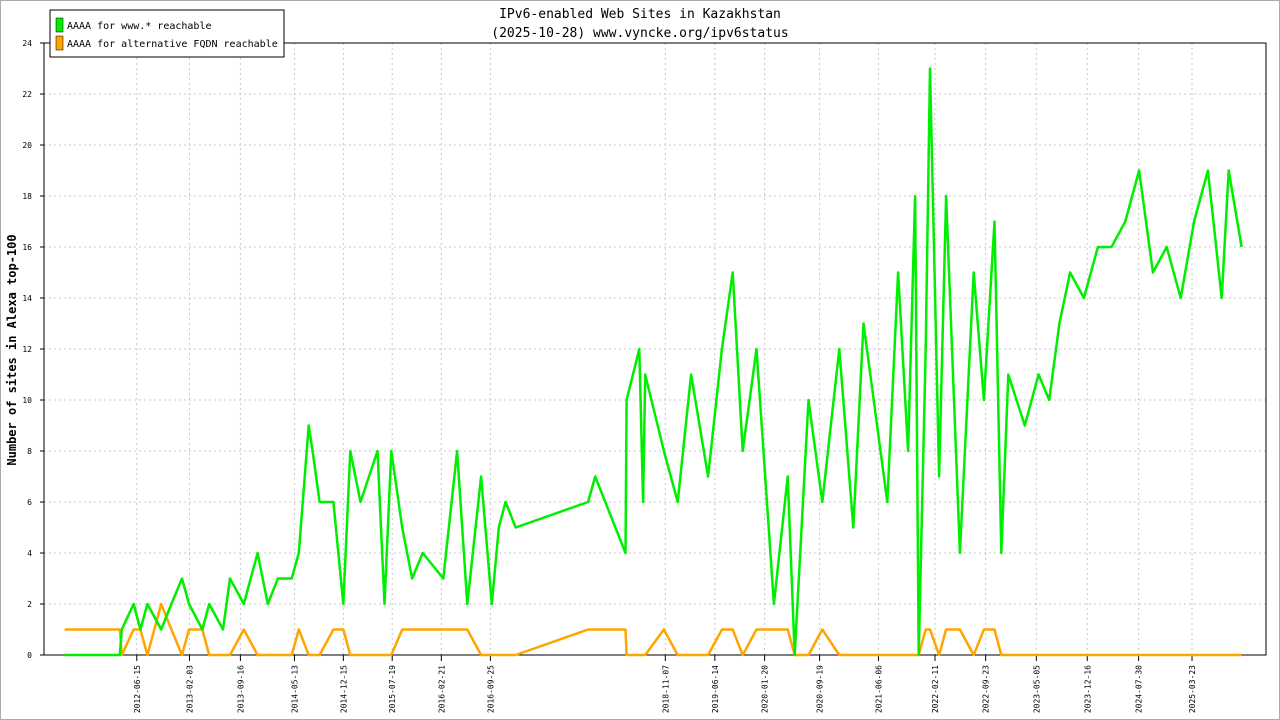 The image size is (1280, 720). Describe the element at coordinates (27, 349) in the screenshot. I see `y-tick-label: 12` at that location.